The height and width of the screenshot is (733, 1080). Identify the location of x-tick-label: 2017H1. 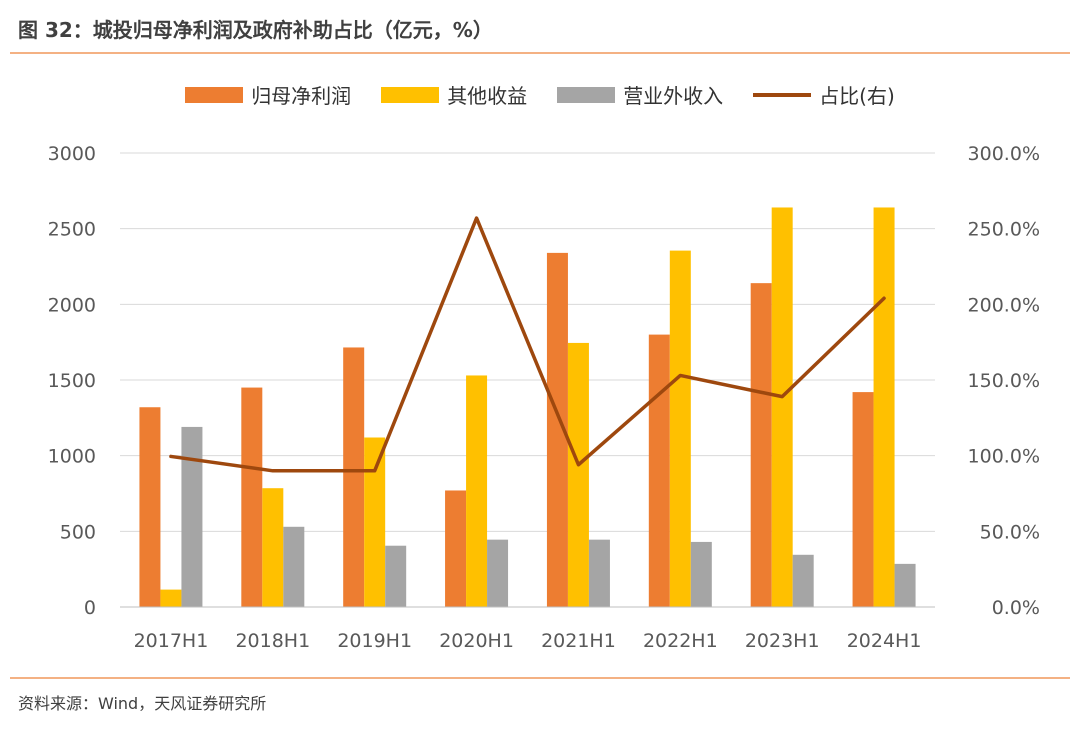
(171, 641).